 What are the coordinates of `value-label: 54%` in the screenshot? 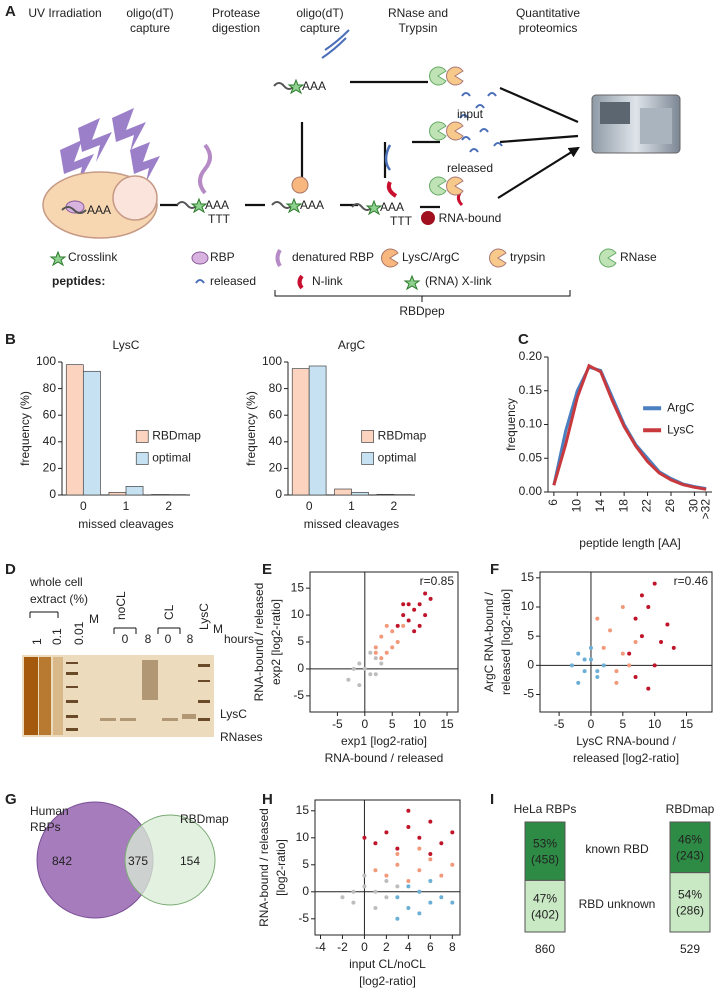 It's located at (690, 894).